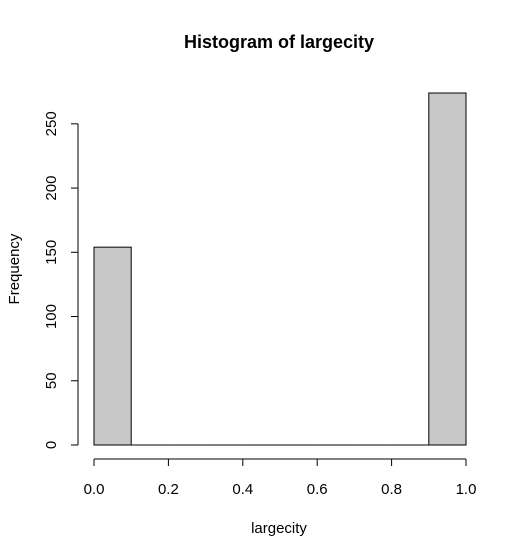 The width and height of the screenshot is (521, 557). I want to click on y-axis: 0 50 100 150 200 250, so click(61, 280).